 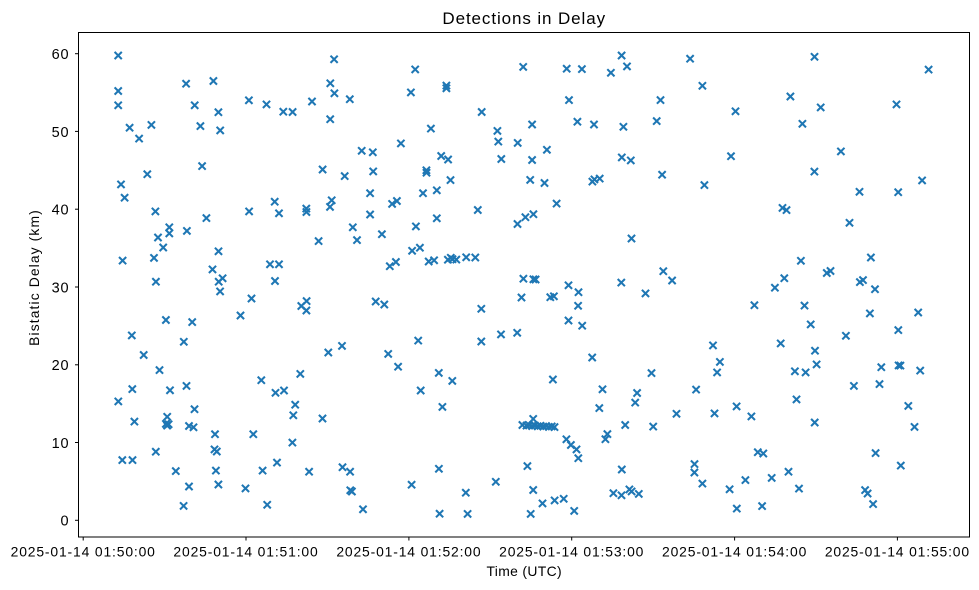 What do you see at coordinates (571, 552) in the screenshot?
I see `svg-text: 2025-01-14 01:53:00` at bounding box center [571, 552].